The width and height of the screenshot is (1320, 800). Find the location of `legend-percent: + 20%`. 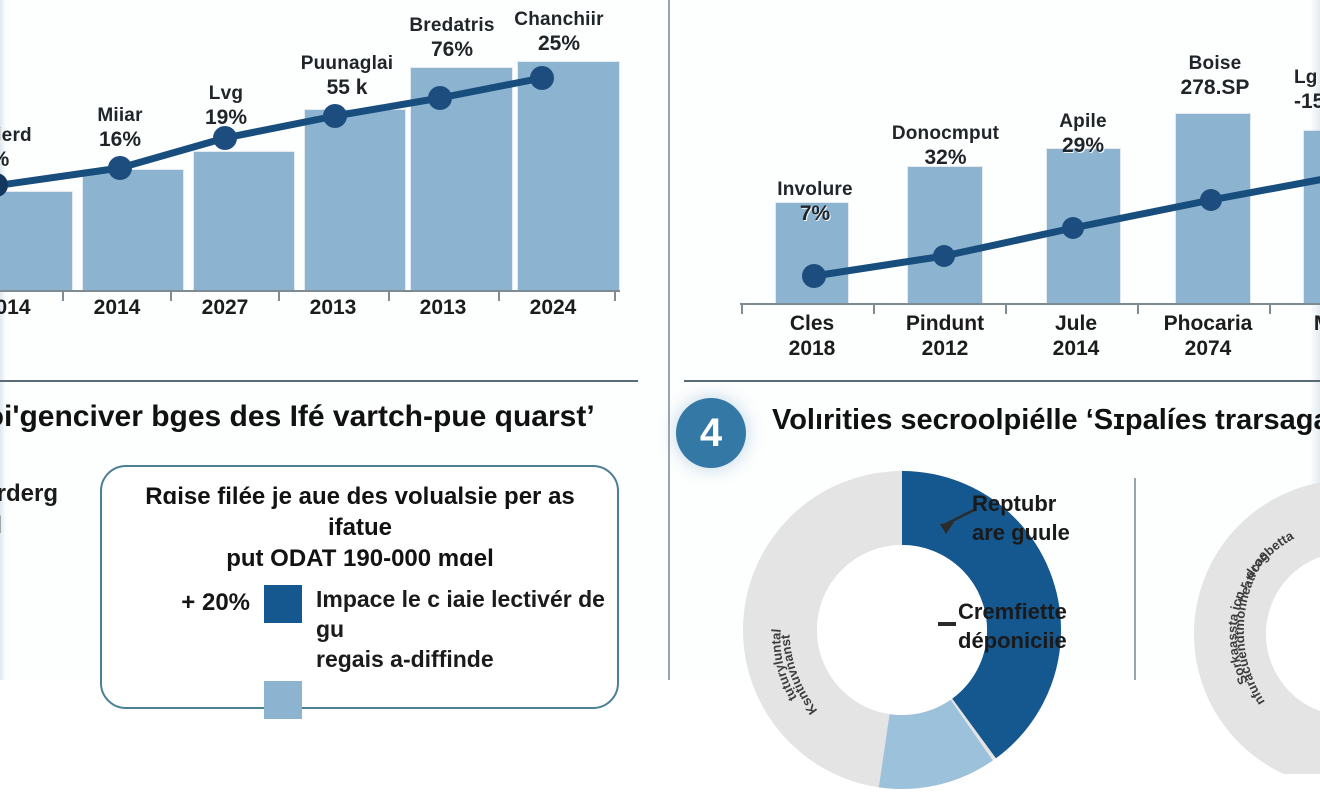

legend-percent: + 20% is located at coordinates (215, 602).